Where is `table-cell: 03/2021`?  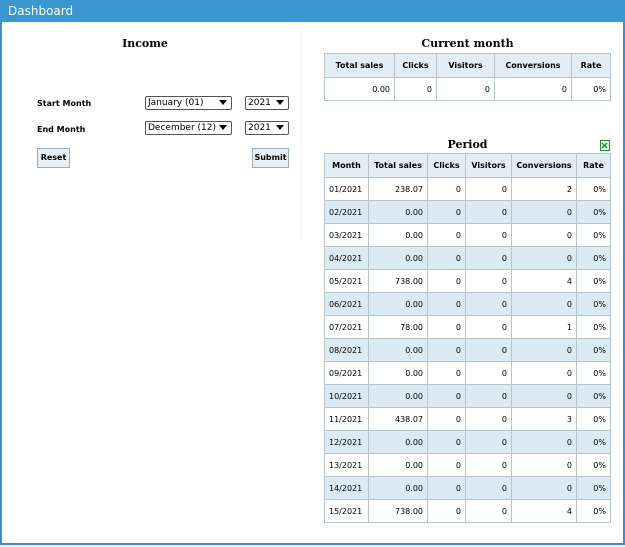
table-cell: 03/2021 is located at coordinates (346, 235).